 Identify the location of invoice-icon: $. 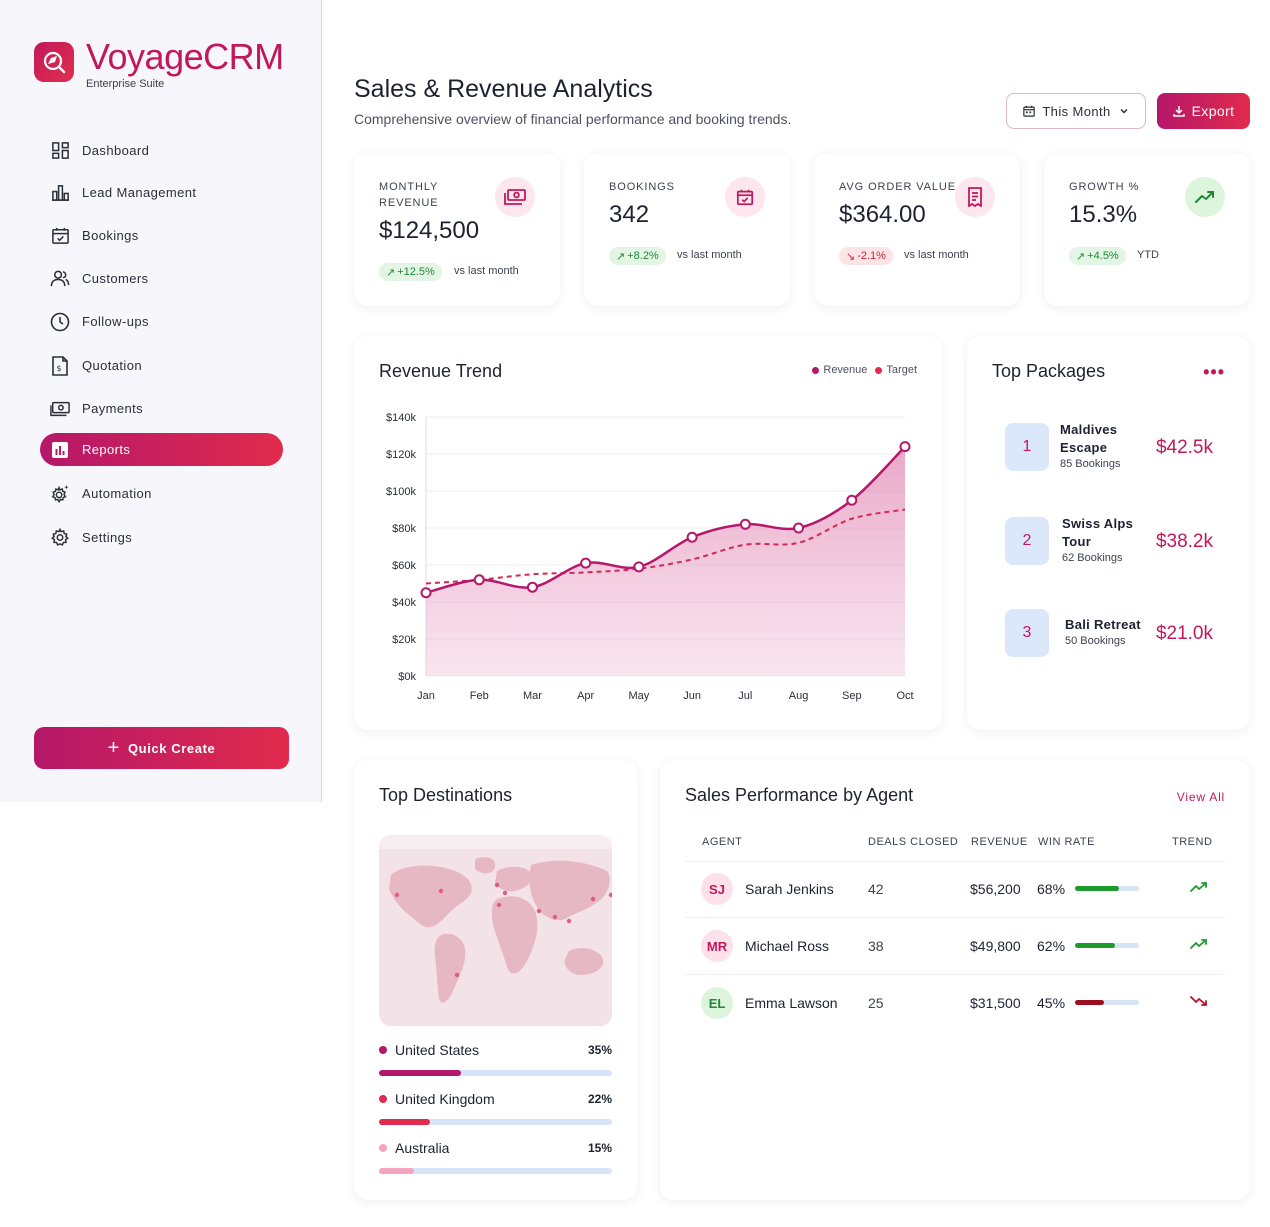
(60, 365).